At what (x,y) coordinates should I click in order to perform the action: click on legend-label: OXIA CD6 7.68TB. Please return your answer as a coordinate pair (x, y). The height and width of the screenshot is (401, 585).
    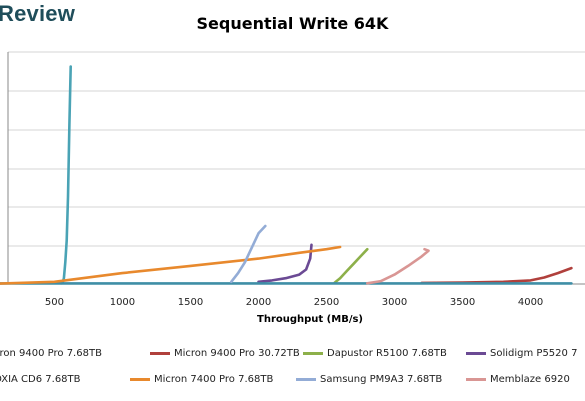
    Looking at the image, I should click on (40, 379).